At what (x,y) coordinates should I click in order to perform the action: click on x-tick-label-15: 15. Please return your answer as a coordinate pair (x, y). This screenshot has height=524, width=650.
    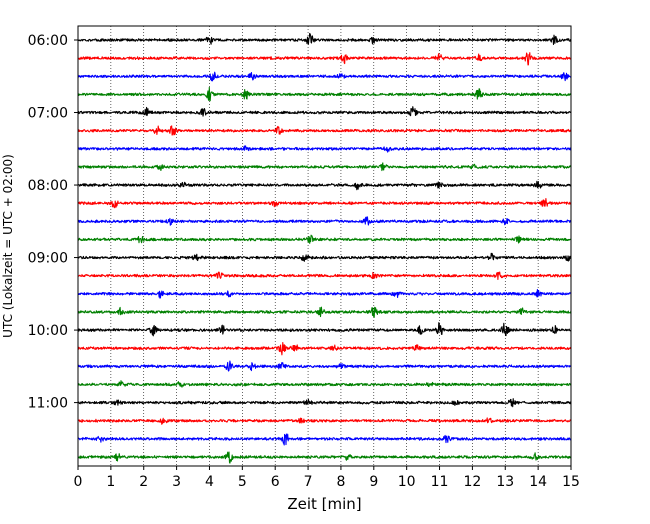
    Looking at the image, I should click on (571, 482).